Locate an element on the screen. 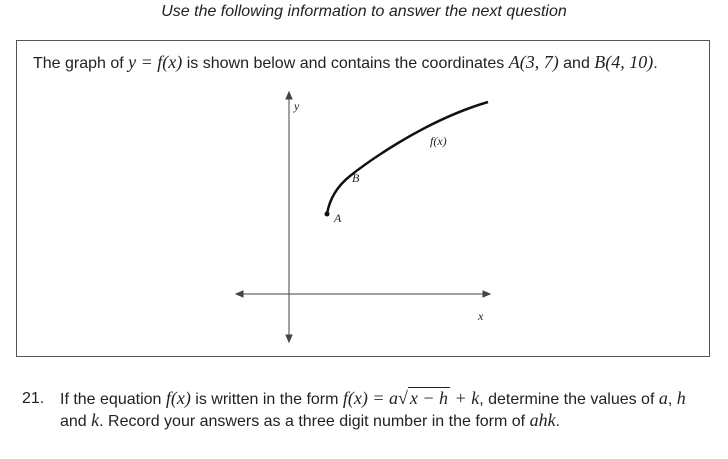 The image size is (728, 459). math: h is located at coordinates (681, 398).